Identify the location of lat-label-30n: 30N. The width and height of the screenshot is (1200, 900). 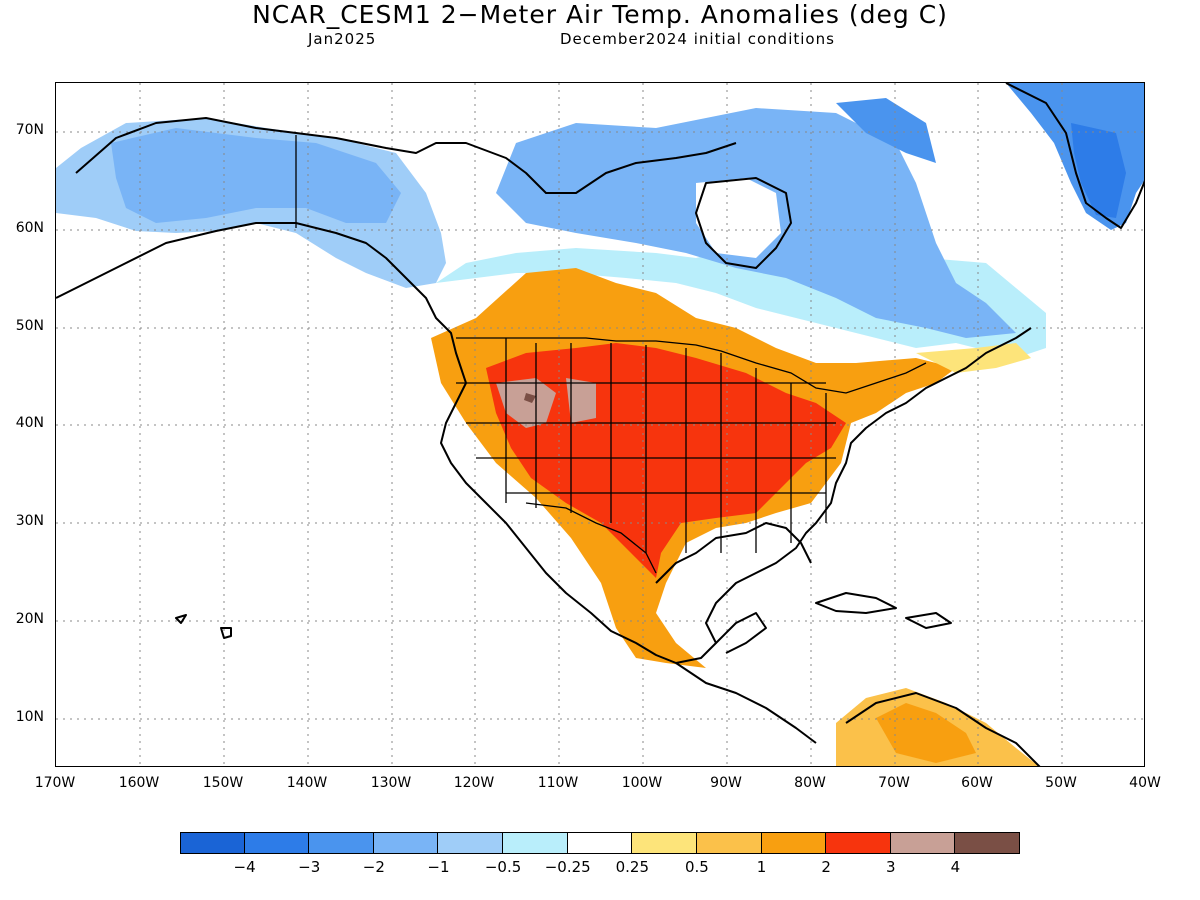
(29, 521).